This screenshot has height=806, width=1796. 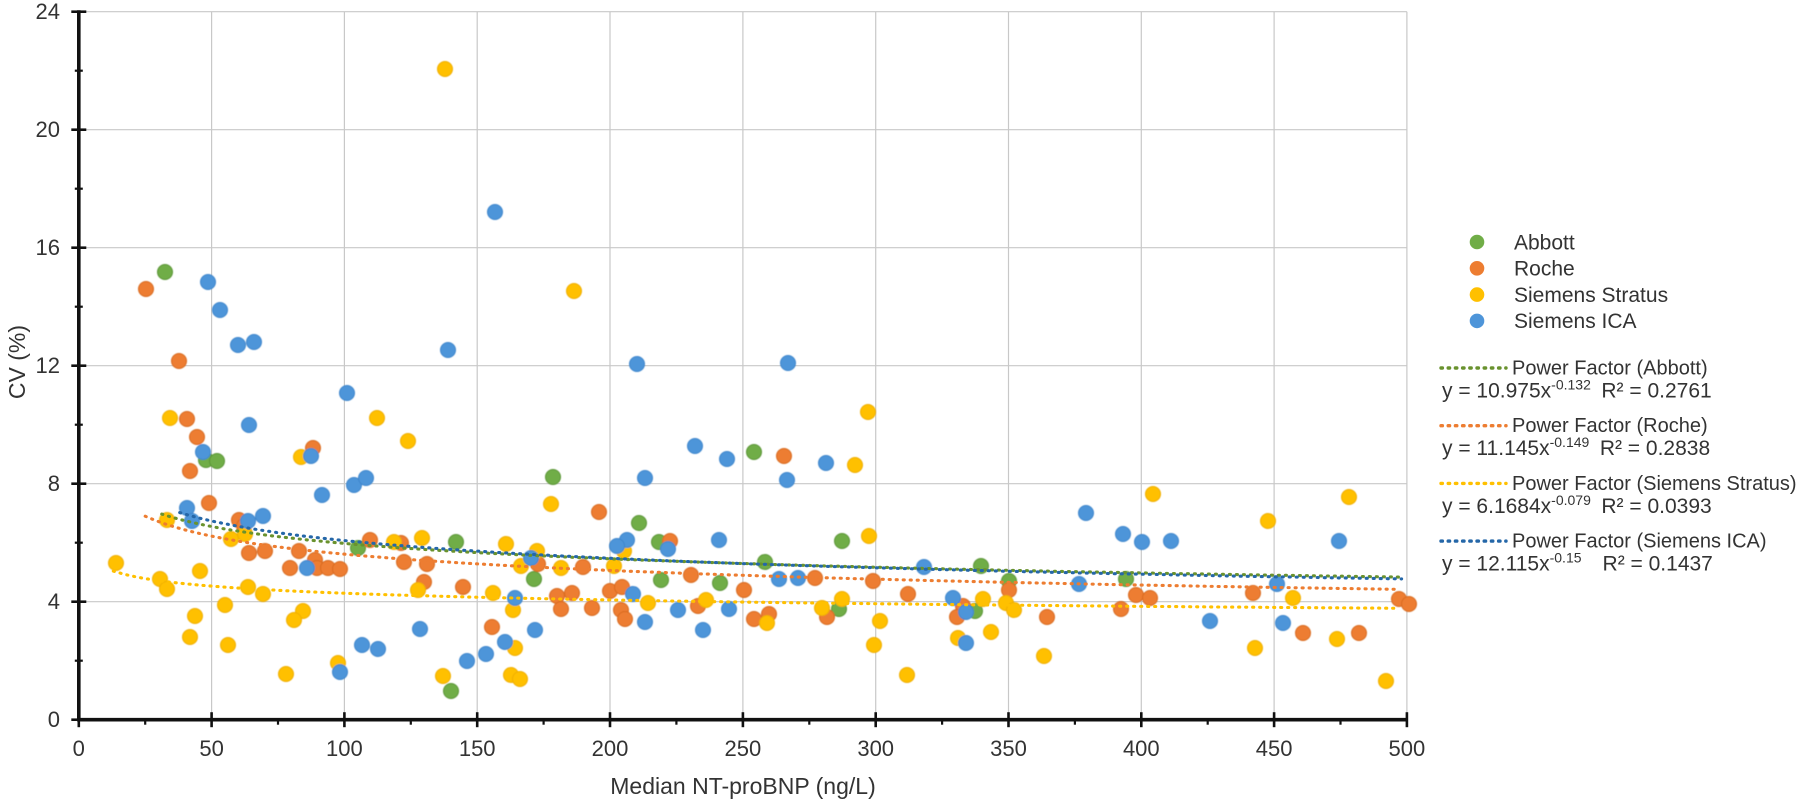 I want to click on svg-text: 24, so click(x=48, y=12).